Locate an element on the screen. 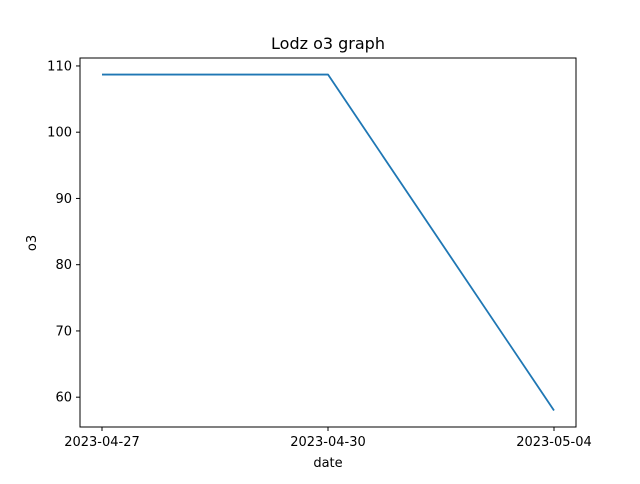 The image size is (640, 484). chart-title: Lodz o3 graph is located at coordinates (328, 43).